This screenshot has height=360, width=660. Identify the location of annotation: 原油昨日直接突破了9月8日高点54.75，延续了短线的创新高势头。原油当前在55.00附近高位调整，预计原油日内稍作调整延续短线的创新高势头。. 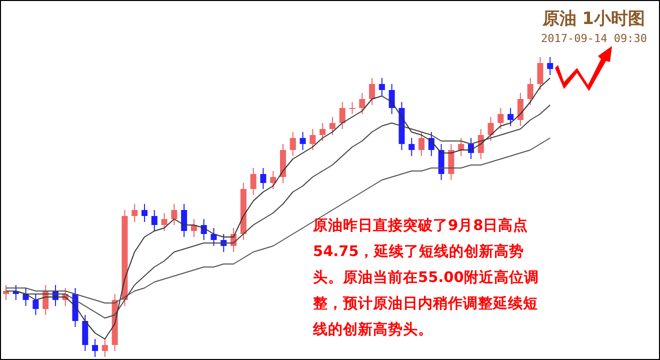
(426, 278).